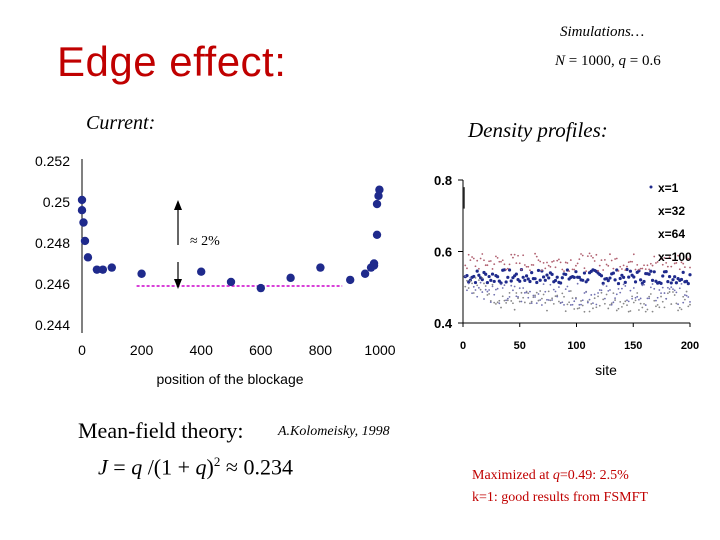  I want to click on legend-label: x=32, so click(671, 211).